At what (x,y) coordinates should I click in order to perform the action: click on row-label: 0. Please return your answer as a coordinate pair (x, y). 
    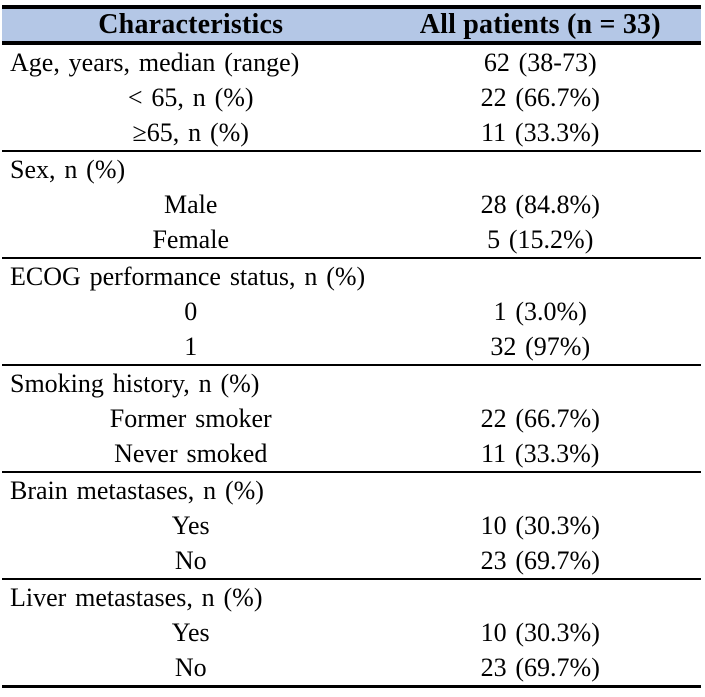
    Looking at the image, I should click on (191, 311).